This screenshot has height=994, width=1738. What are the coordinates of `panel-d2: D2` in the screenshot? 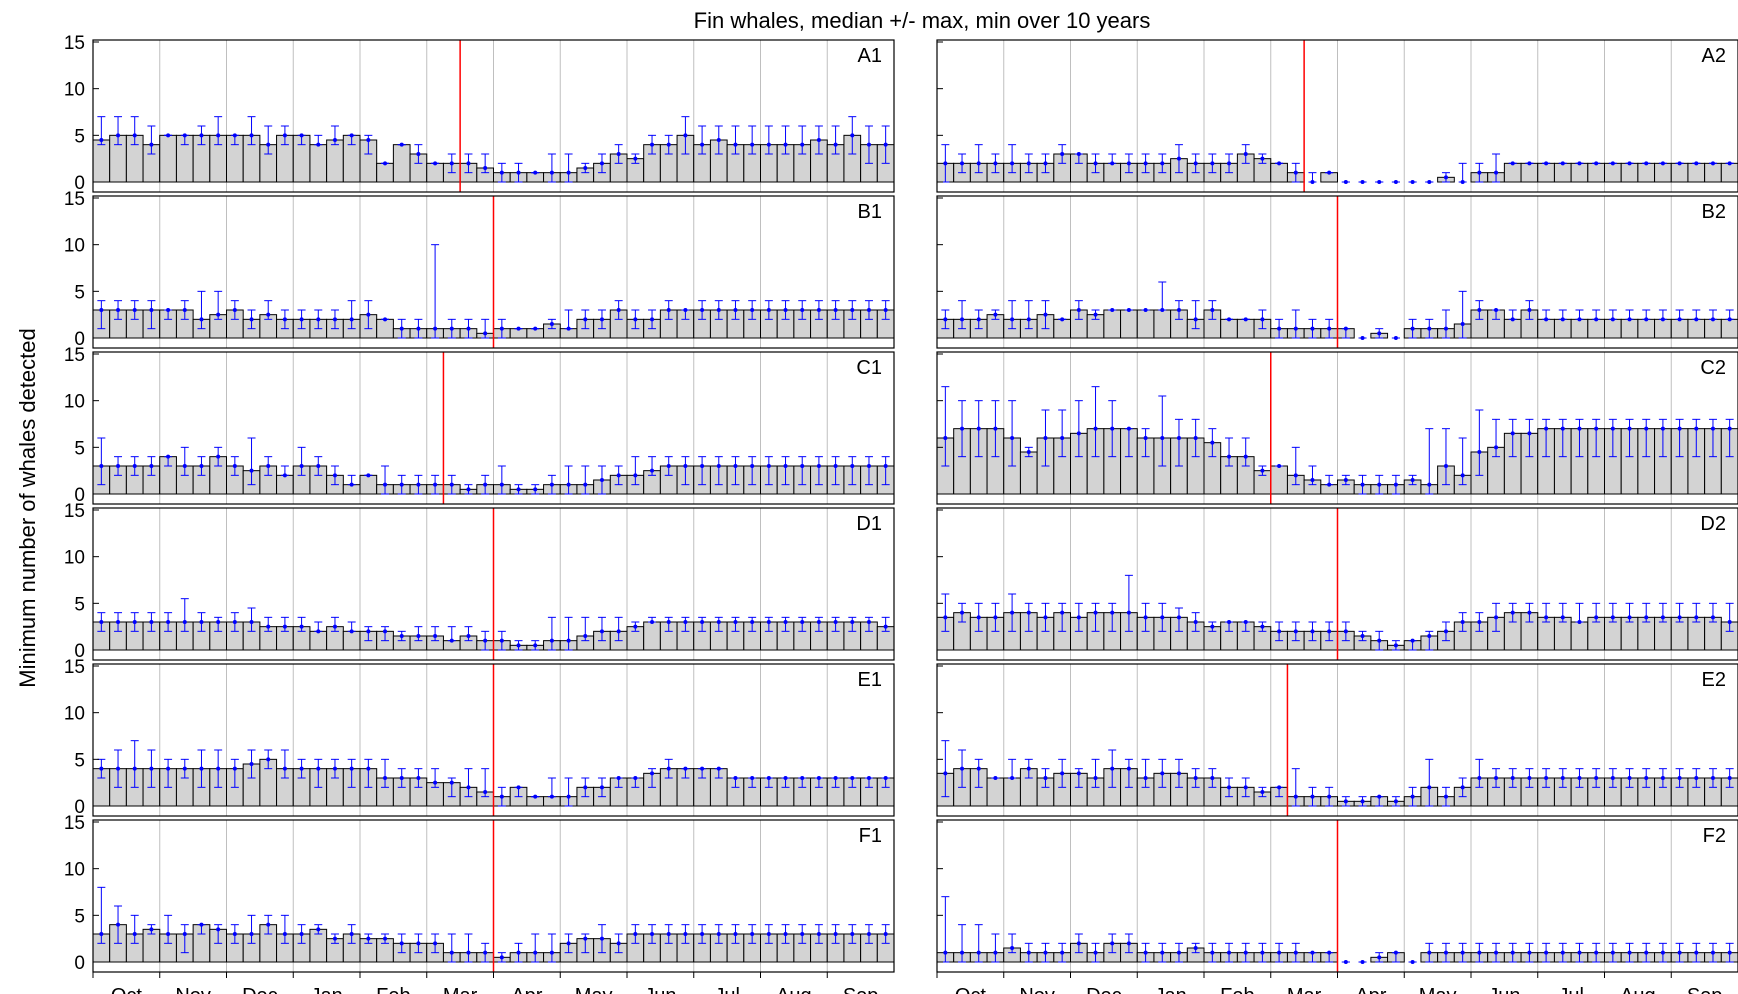 It's located at (1337, 584).